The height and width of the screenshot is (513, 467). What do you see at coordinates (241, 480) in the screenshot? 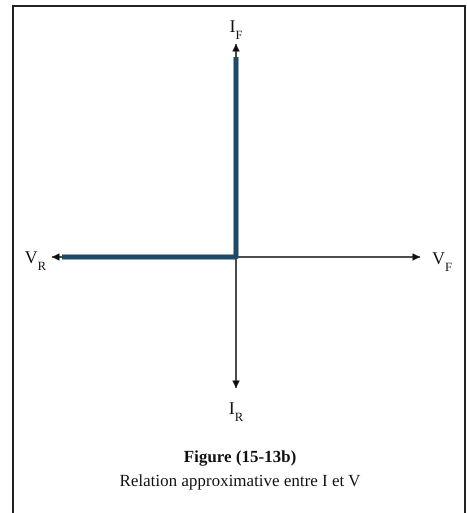
I see `text: Relation approximative entre I et V` at bounding box center [241, 480].